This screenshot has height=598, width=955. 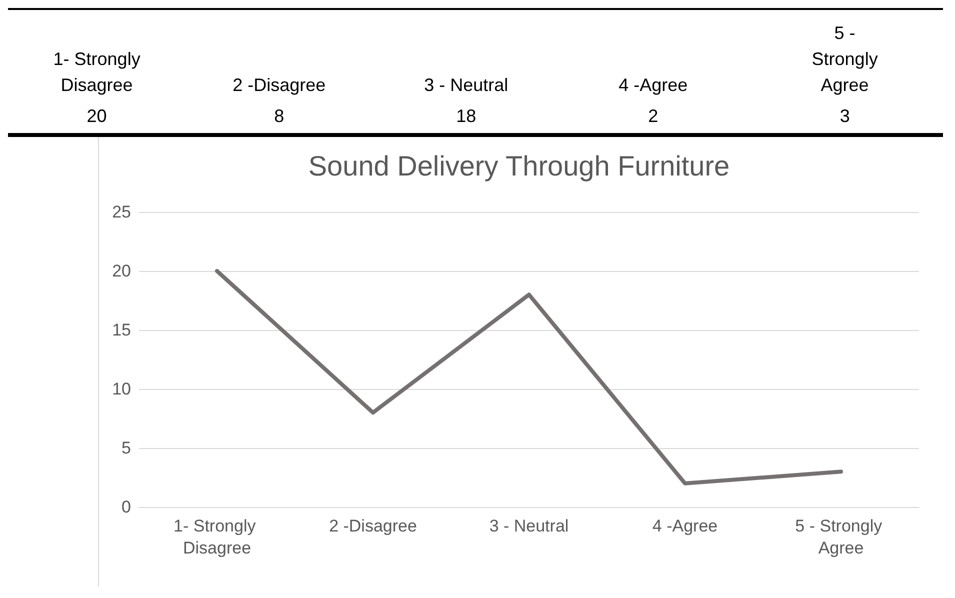 I want to click on x-tick-label: 5 - Strongly Agree, so click(x=841, y=537).